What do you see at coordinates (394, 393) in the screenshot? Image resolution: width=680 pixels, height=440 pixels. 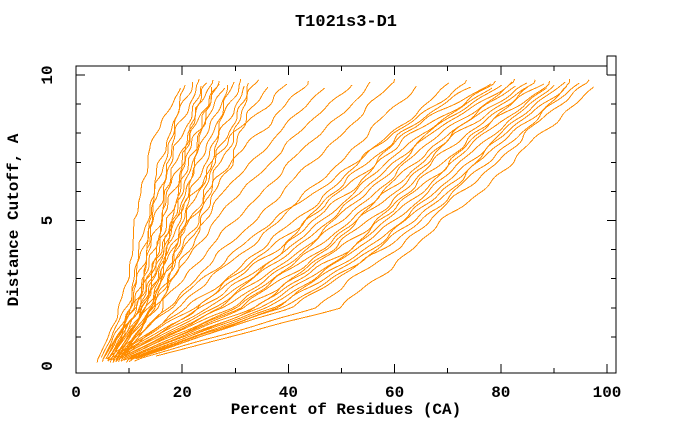 I see `x-tick-label: 60` at bounding box center [394, 393].